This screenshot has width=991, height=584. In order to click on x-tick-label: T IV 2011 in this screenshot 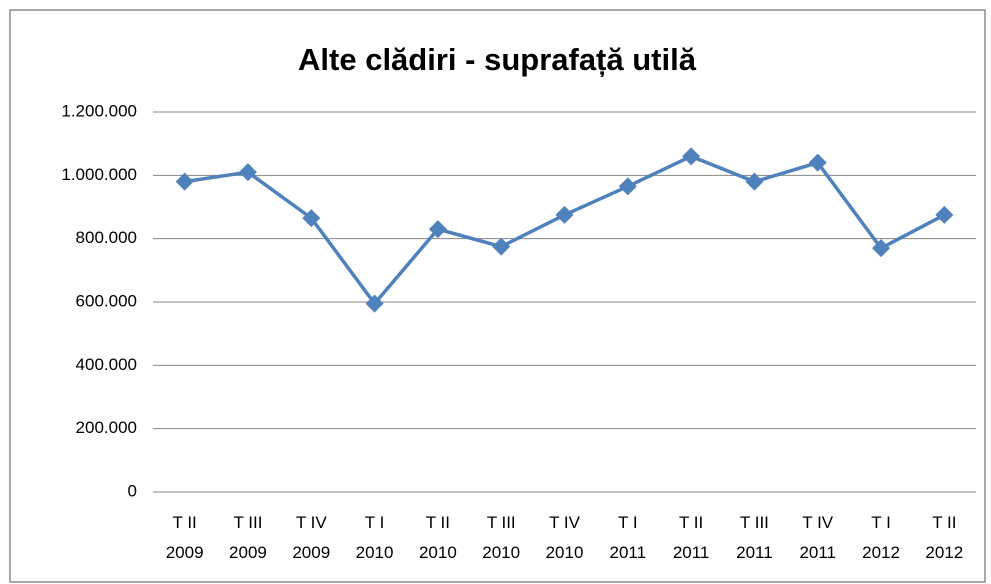, I will do `click(817, 537)`.